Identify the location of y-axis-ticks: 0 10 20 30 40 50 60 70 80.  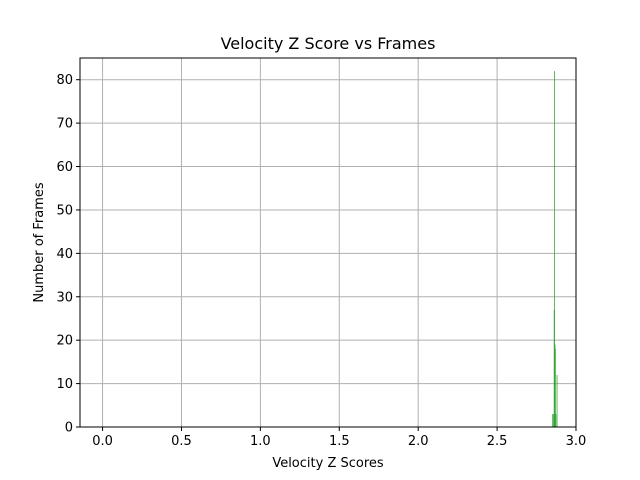
(68, 254).